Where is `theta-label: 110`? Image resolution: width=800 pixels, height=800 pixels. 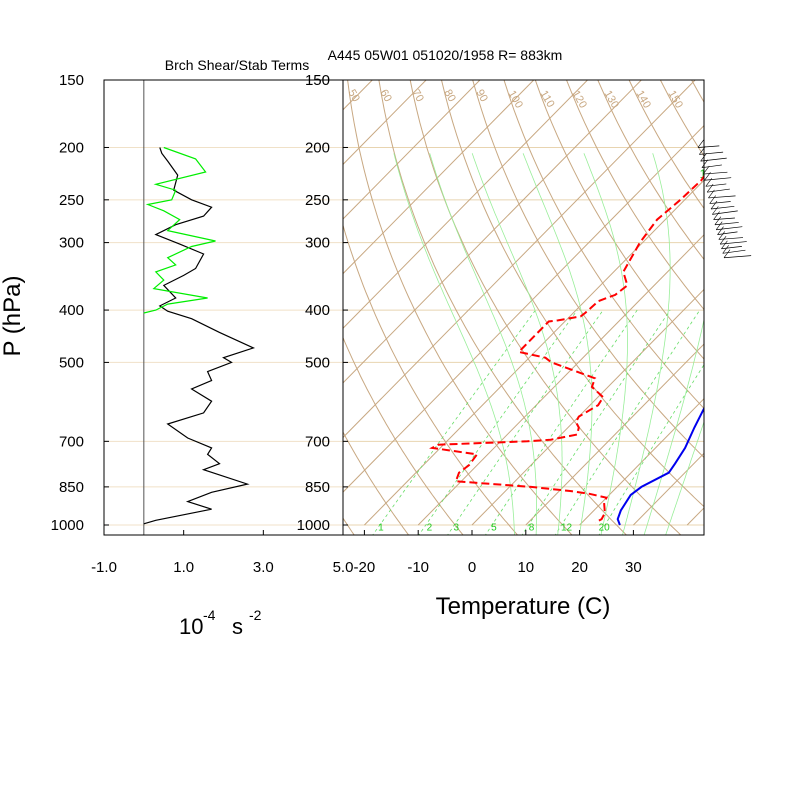 theta-label: 110 is located at coordinates (546, 99).